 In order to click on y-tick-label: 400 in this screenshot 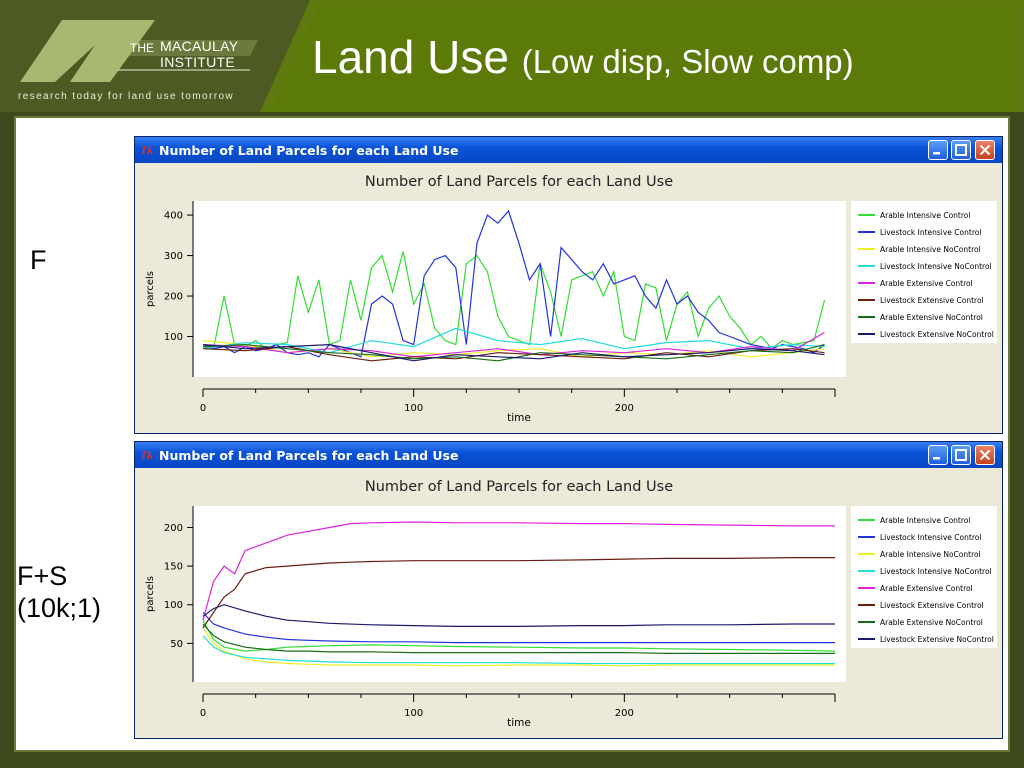, I will do `click(173, 216)`.